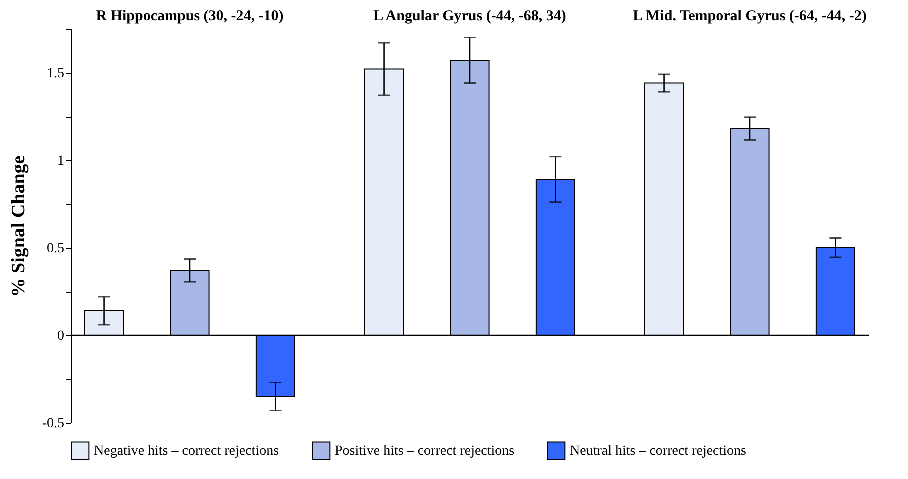 Image resolution: width=908 pixels, height=479 pixels. I want to click on y-tick-label: 0.5, so click(55, 248).